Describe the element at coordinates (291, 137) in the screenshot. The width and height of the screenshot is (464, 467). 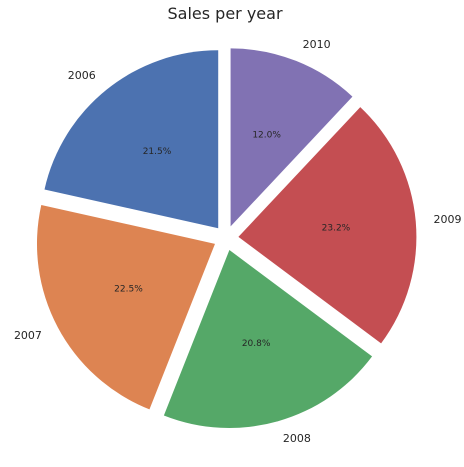
I see `pie-slice-2010` at that location.